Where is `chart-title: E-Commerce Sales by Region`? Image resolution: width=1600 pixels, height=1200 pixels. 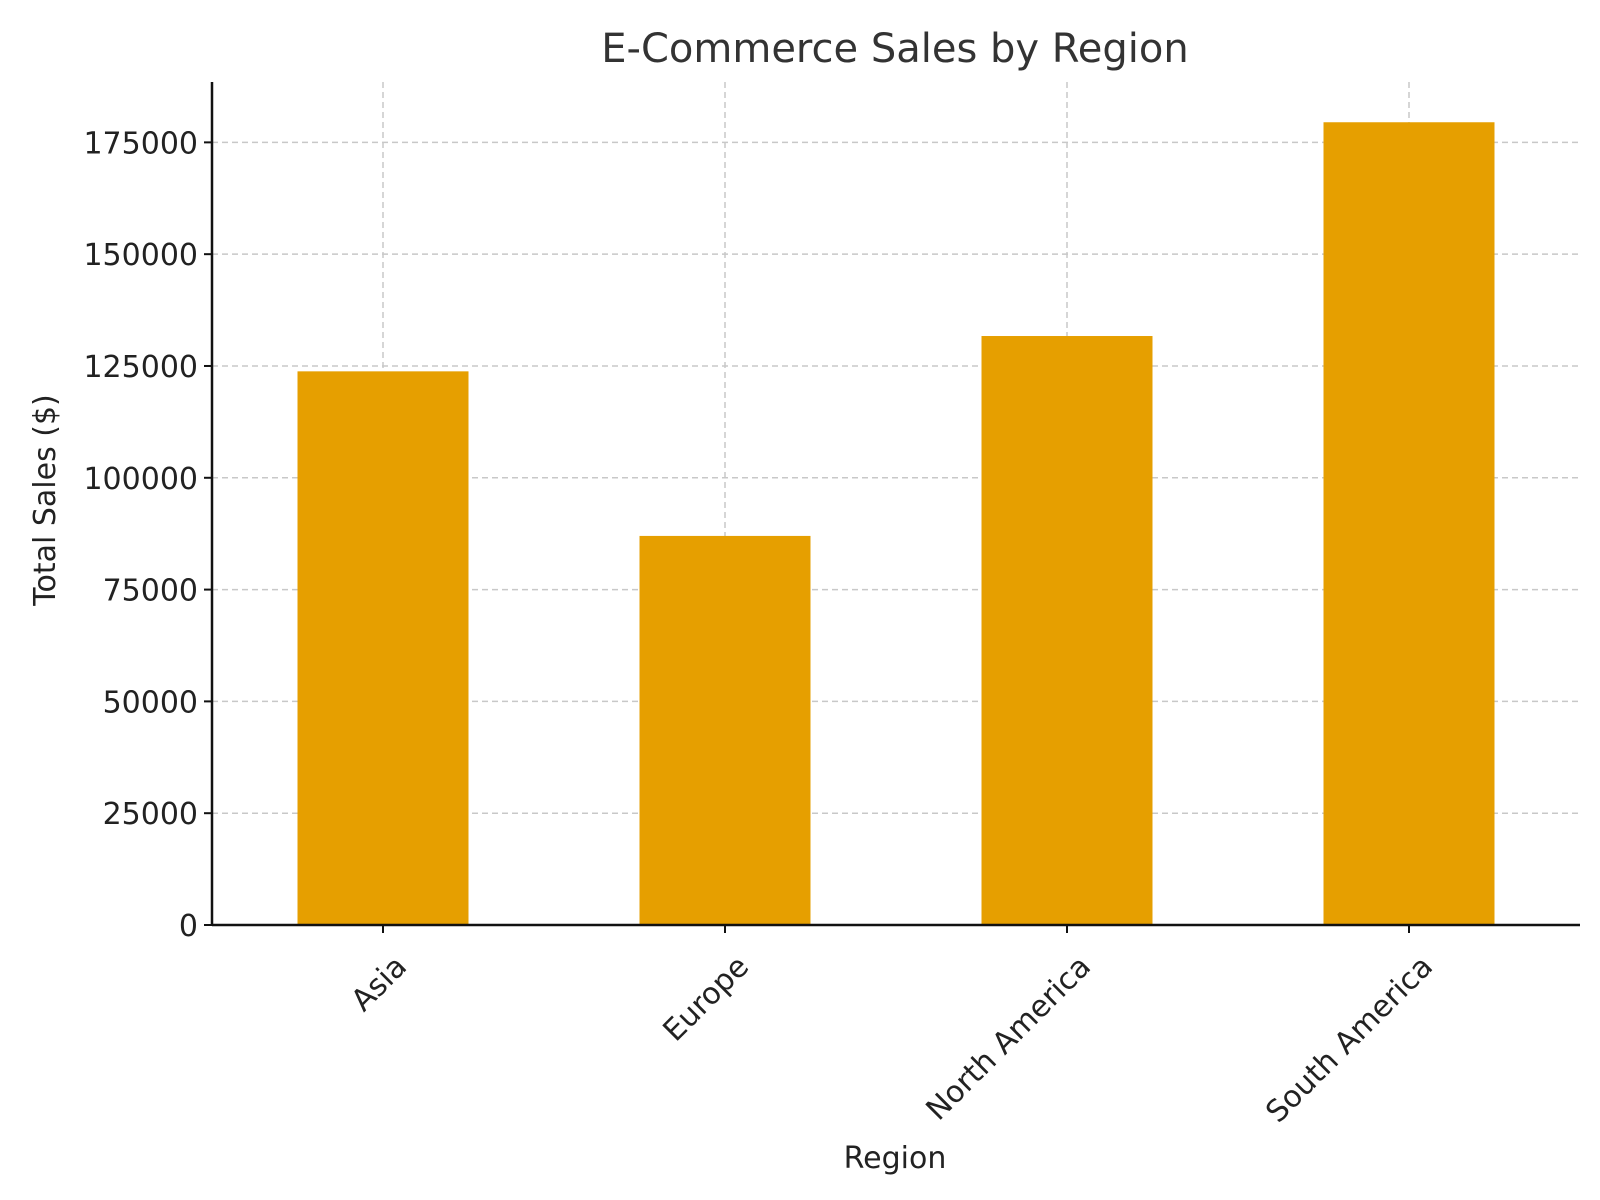 chart-title: E-Commerce Sales by Region is located at coordinates (894, 49).